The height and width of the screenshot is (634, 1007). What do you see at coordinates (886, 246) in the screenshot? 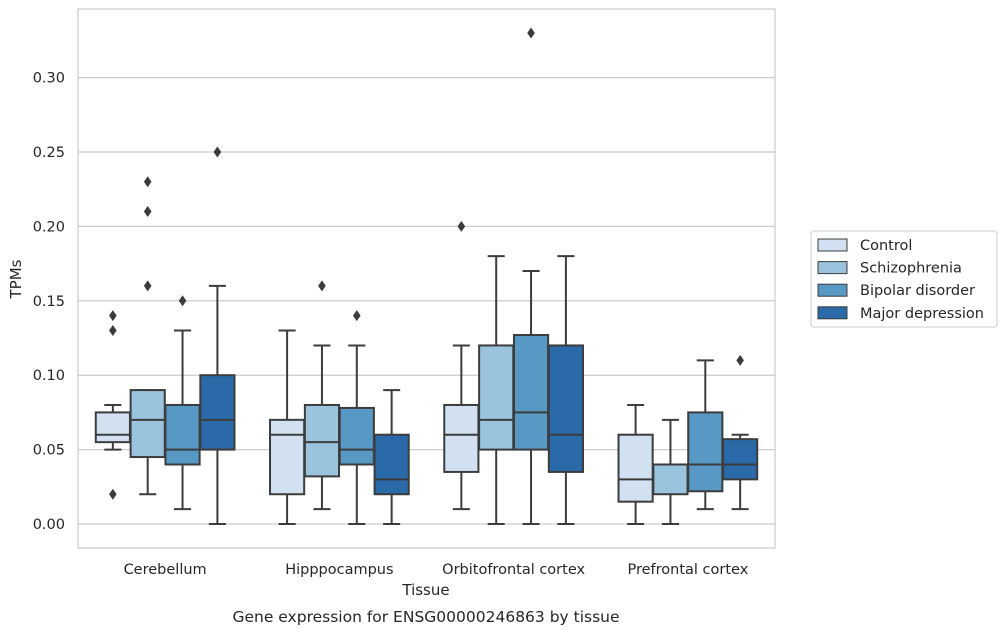
I see `legend-label: Control` at bounding box center [886, 246].